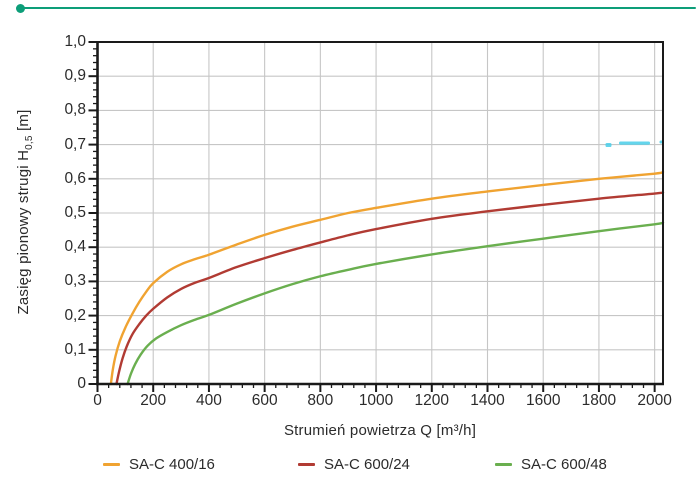 The height and width of the screenshot is (500, 700). Describe the element at coordinates (75, 349) in the screenshot. I see `y-tick-label: 0,1` at that location.